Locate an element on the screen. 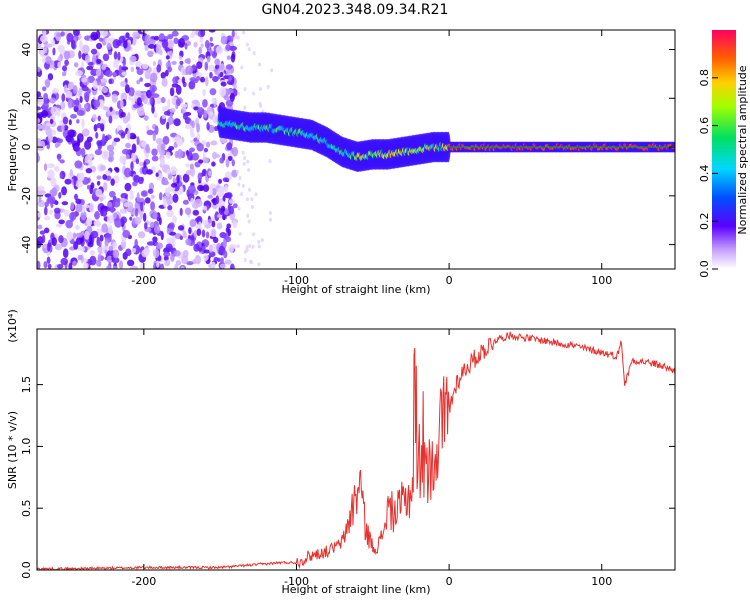  spectrogram-y-tick-label: 40 is located at coordinates (26, 50).